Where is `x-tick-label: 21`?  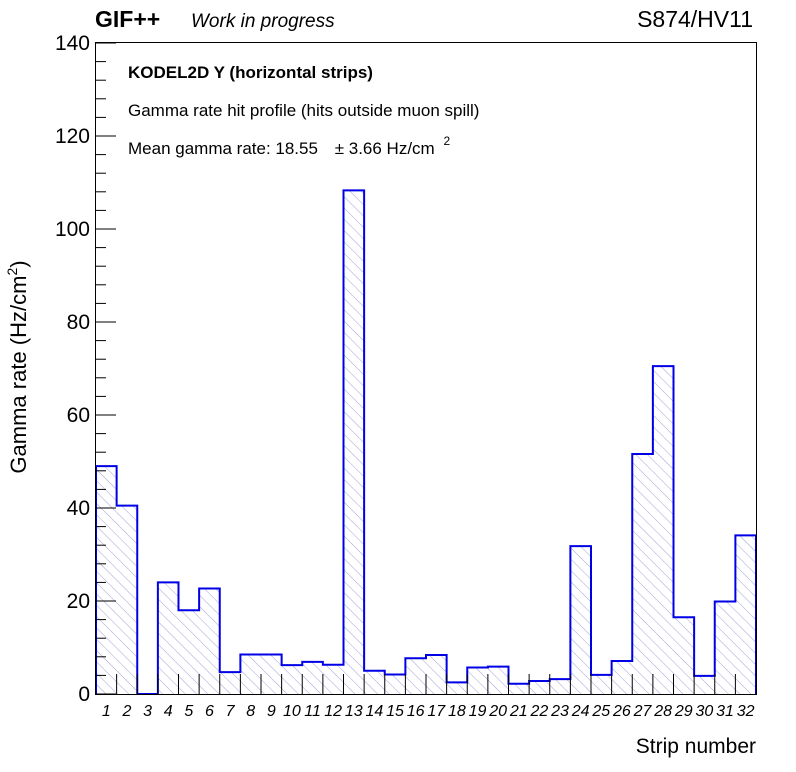
x-tick-label: 21 is located at coordinates (518, 711).